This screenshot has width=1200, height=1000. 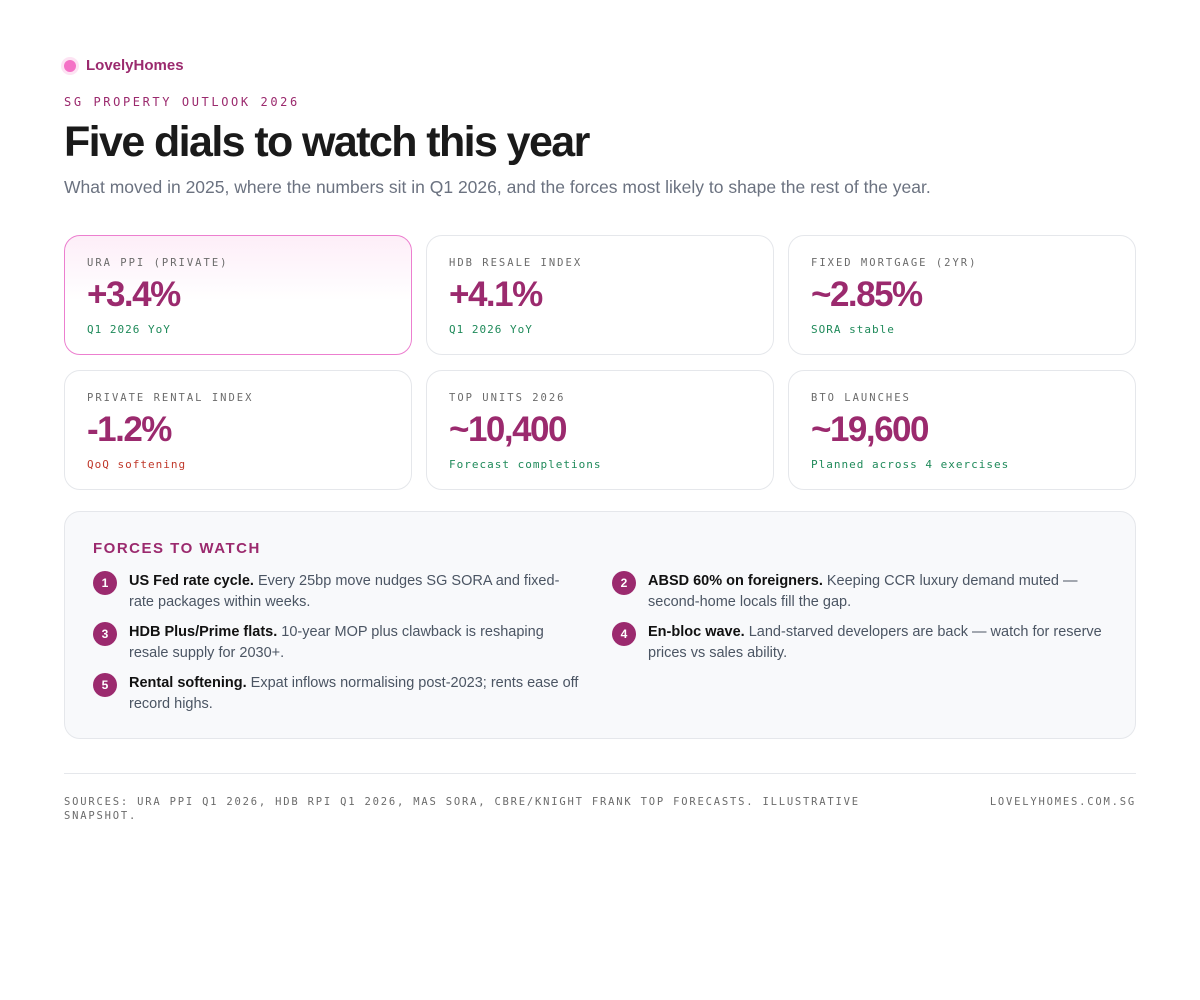 I want to click on force-heading: ABSD 60% on foreigners., so click(x=735, y=581).